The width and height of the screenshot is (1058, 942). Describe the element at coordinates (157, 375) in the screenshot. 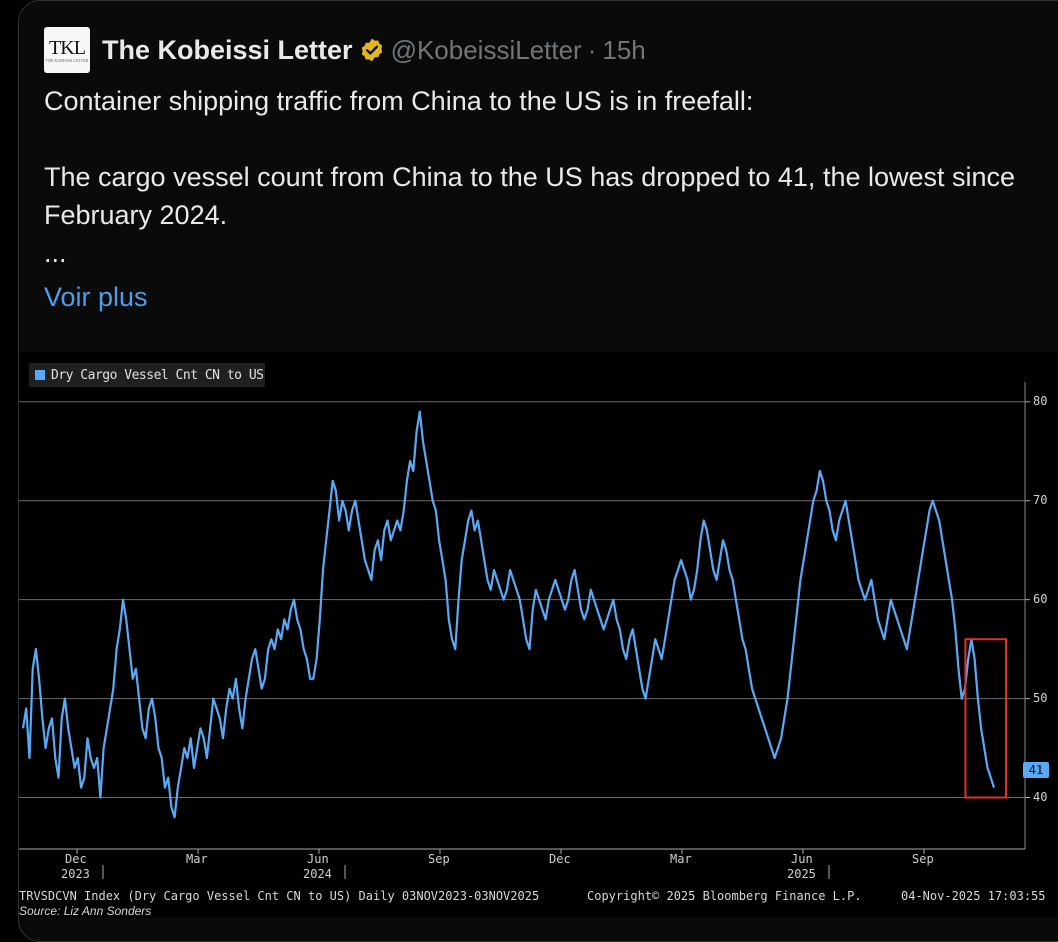

I see `legend-label: Dry Cargo Vessel Cnt CN to US` at that location.